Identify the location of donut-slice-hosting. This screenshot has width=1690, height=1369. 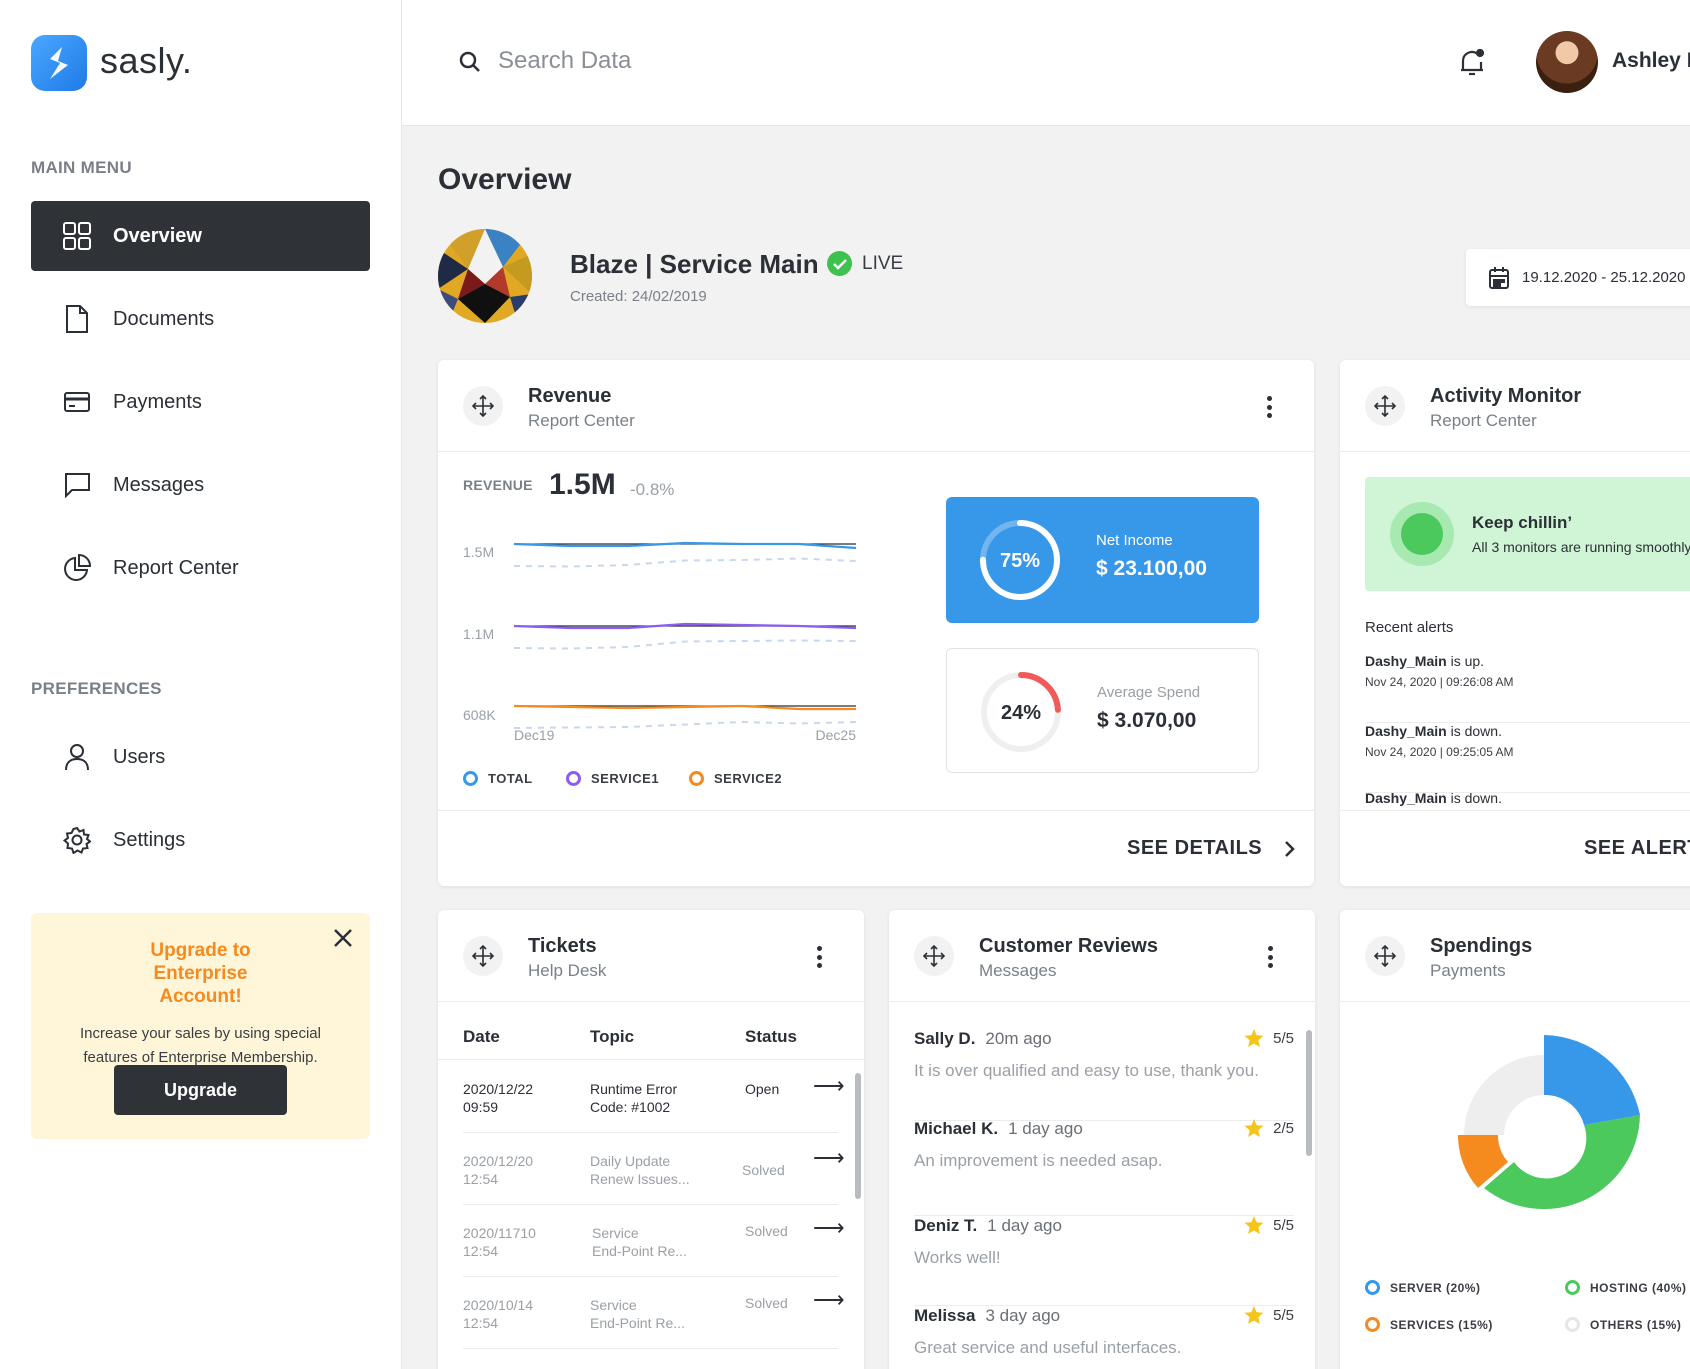
(1562, 1162).